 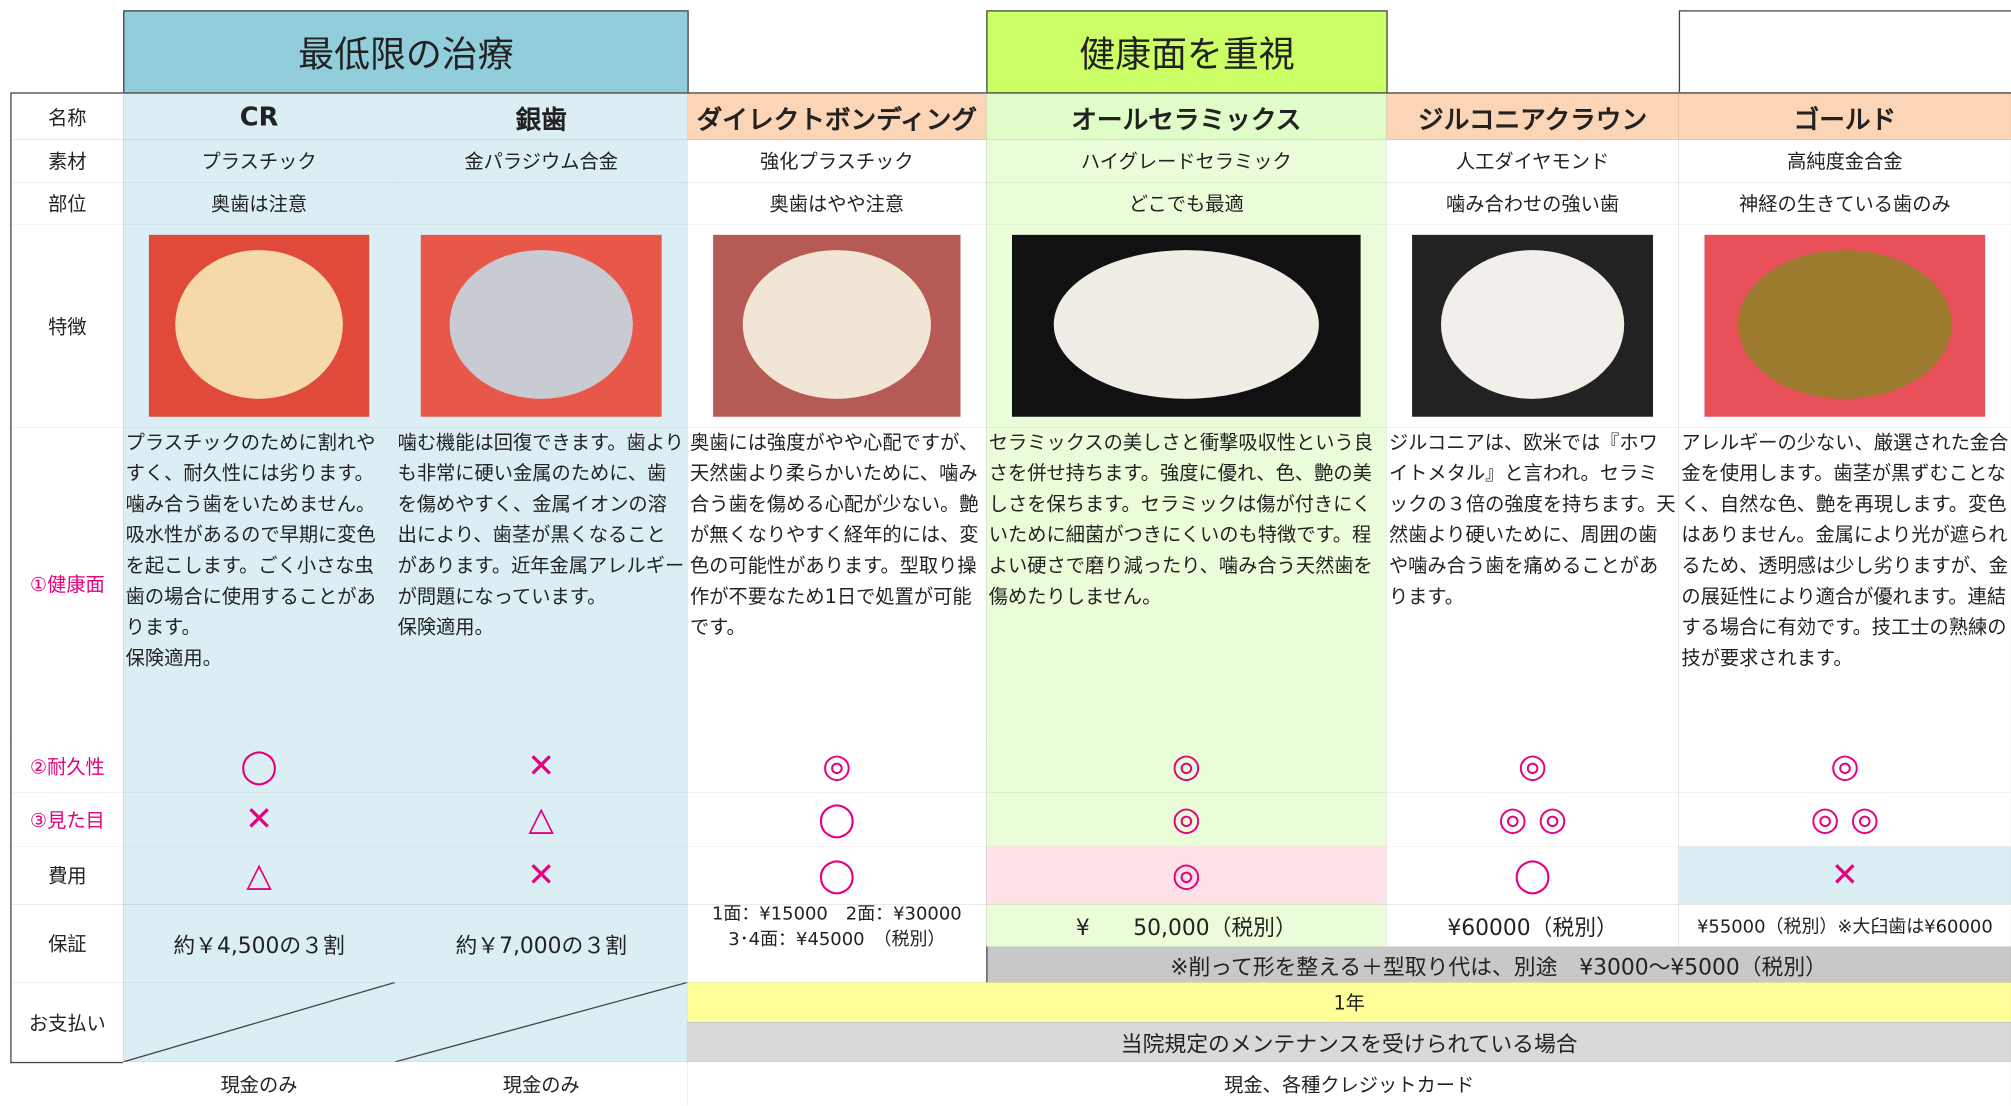 I want to click on cost: ¥60000（税別）, so click(x=1533, y=926).